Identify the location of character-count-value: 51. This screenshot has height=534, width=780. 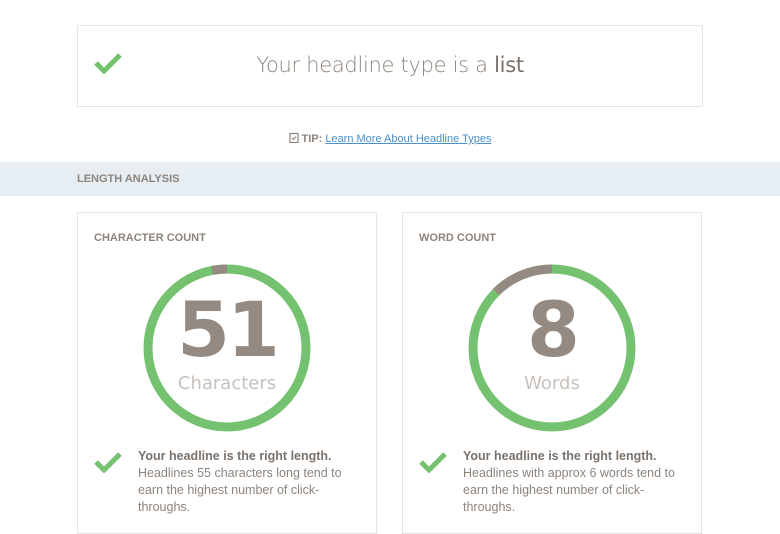
(228, 329).